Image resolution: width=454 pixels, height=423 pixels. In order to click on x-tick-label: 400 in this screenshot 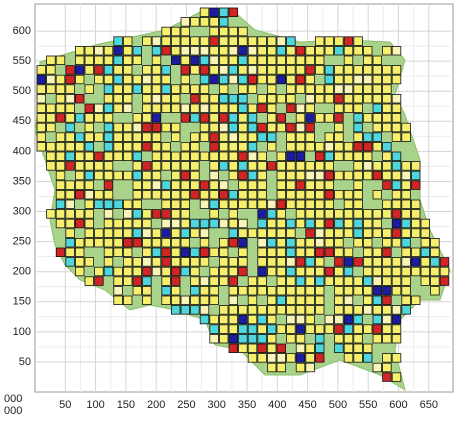, I will do `click(277, 405)`.